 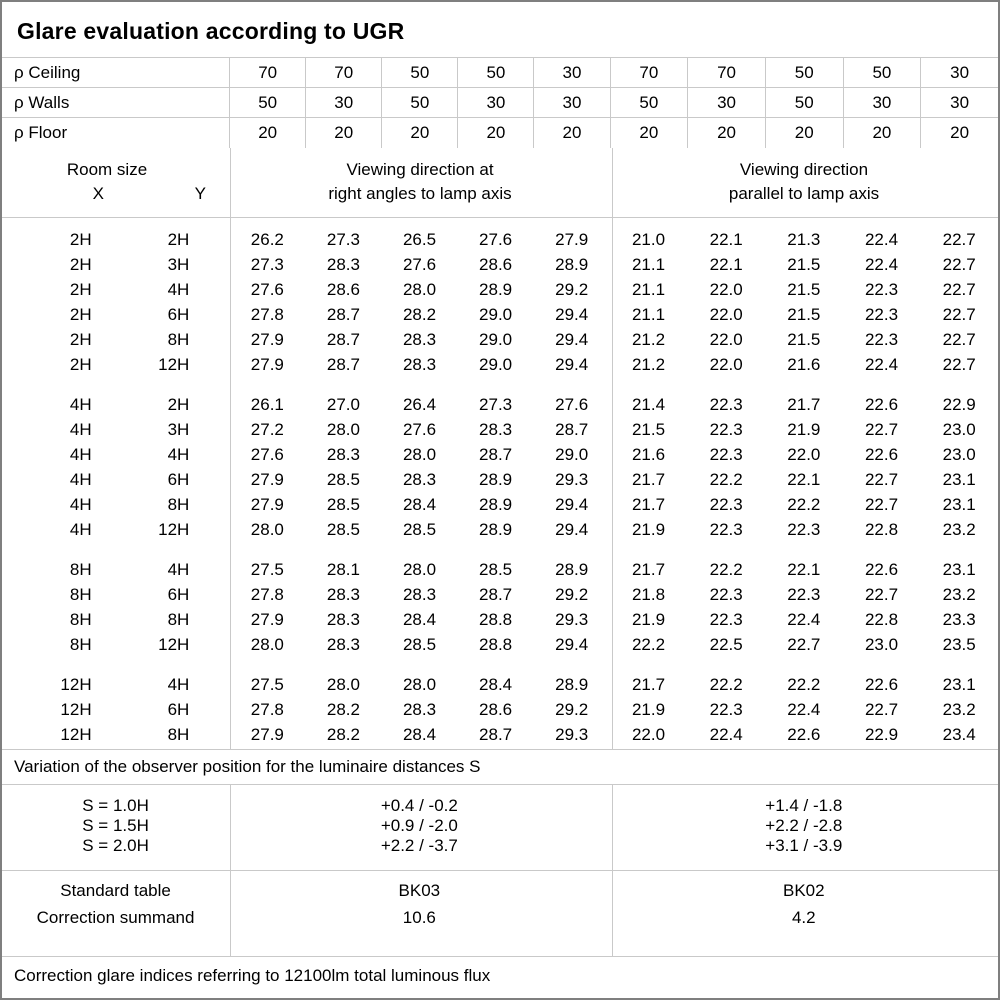 What do you see at coordinates (343, 404) in the screenshot?
I see `ugr-value: 27.0` at bounding box center [343, 404].